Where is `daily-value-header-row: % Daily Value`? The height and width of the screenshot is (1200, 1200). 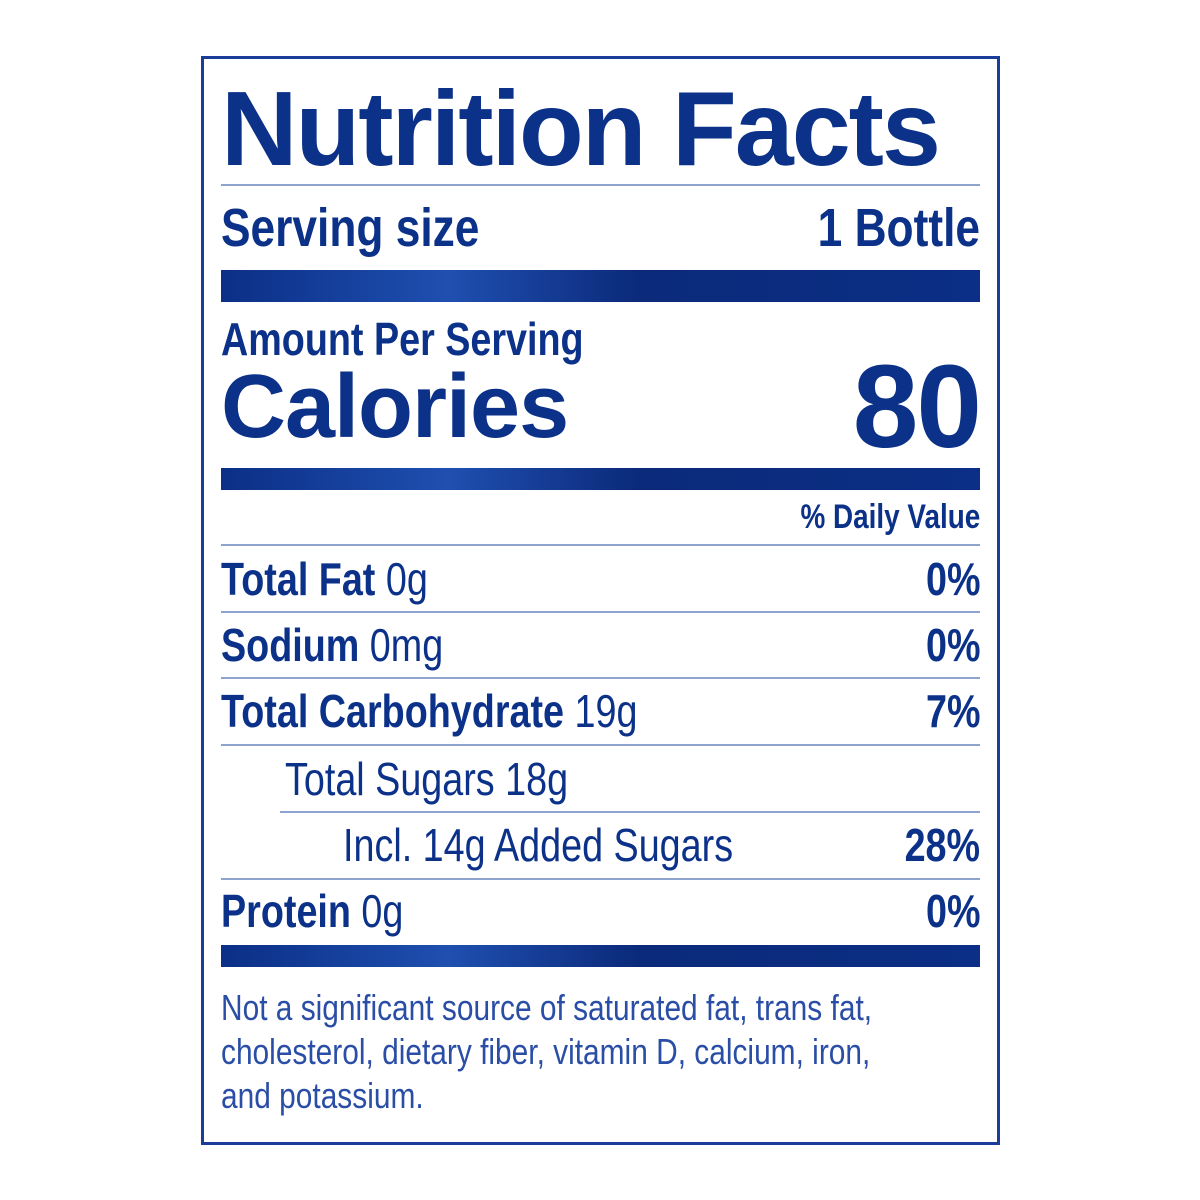 daily-value-header-row: % Daily Value is located at coordinates (600, 517).